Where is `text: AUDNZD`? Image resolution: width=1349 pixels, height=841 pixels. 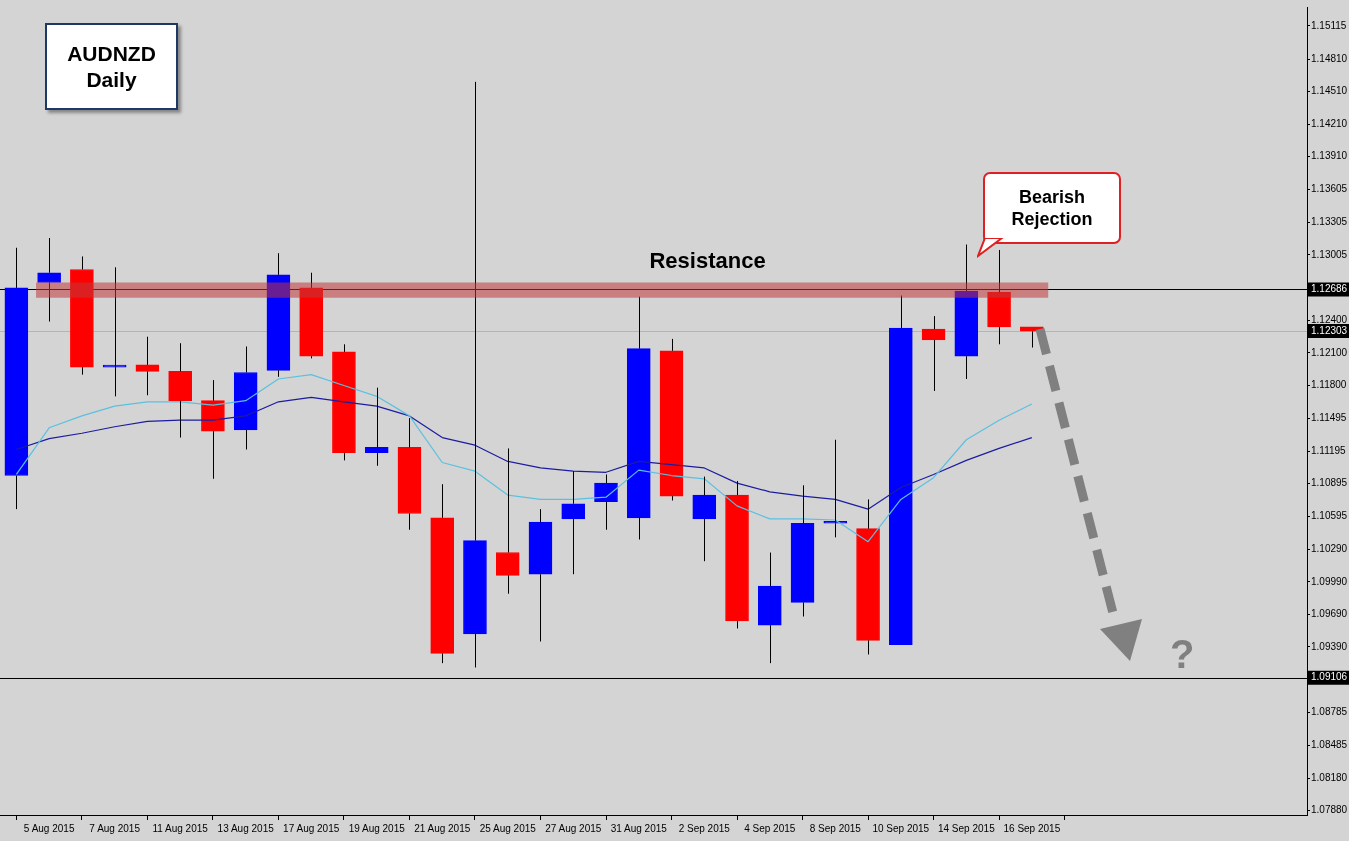 text: AUDNZD is located at coordinates (111, 53).